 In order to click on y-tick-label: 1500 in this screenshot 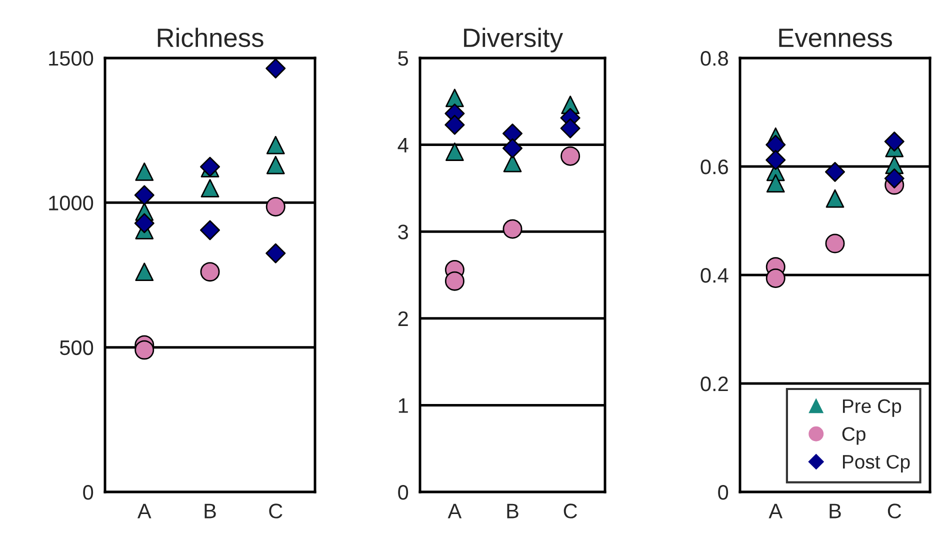, I will do `click(71, 58)`.